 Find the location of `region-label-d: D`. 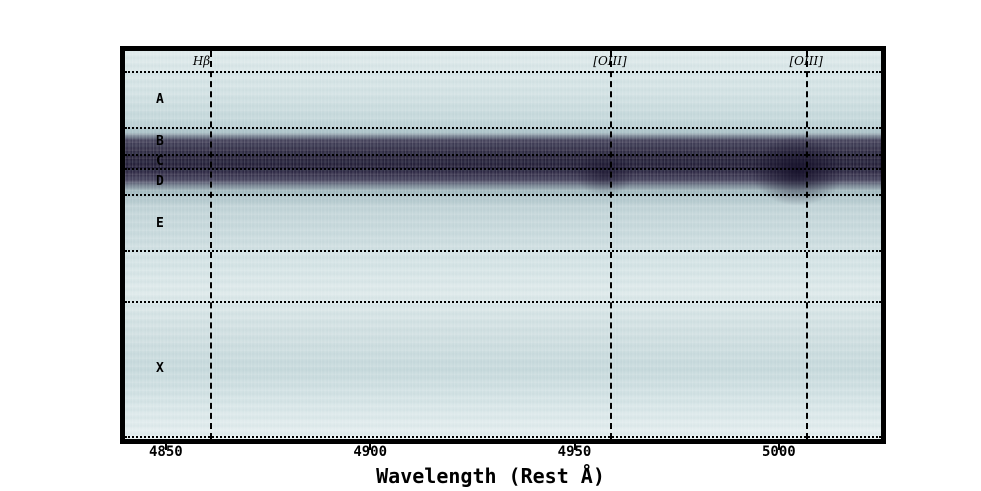

region-label-d: D is located at coordinates (160, 181).